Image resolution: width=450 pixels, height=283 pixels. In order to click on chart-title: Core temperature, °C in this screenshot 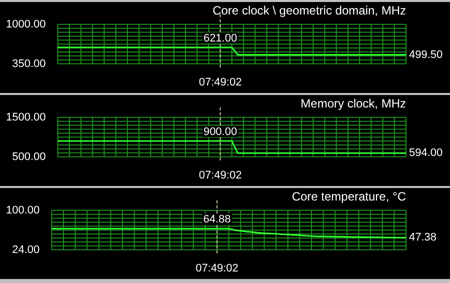, I will do `click(349, 197)`.